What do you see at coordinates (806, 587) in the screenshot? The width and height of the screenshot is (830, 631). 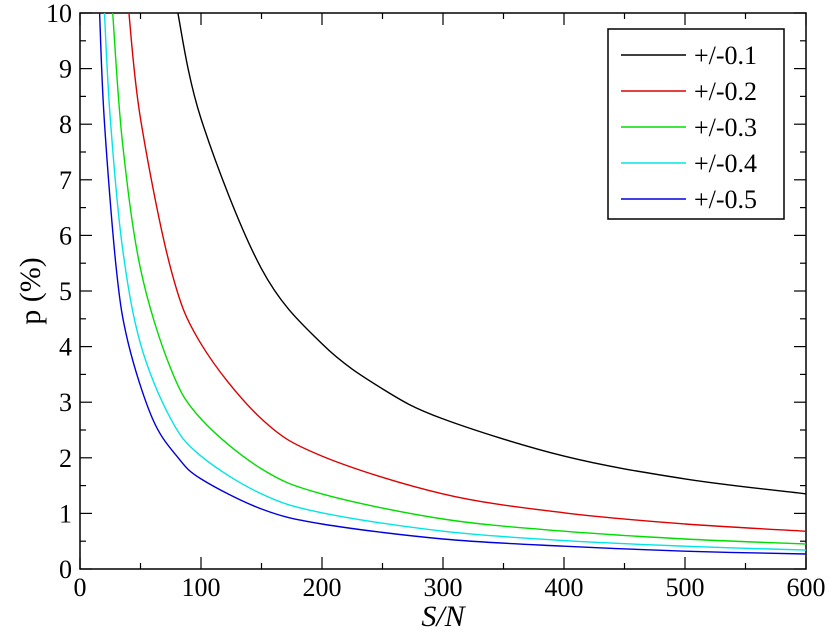 I see `x-tick-label: 600` at bounding box center [806, 587].